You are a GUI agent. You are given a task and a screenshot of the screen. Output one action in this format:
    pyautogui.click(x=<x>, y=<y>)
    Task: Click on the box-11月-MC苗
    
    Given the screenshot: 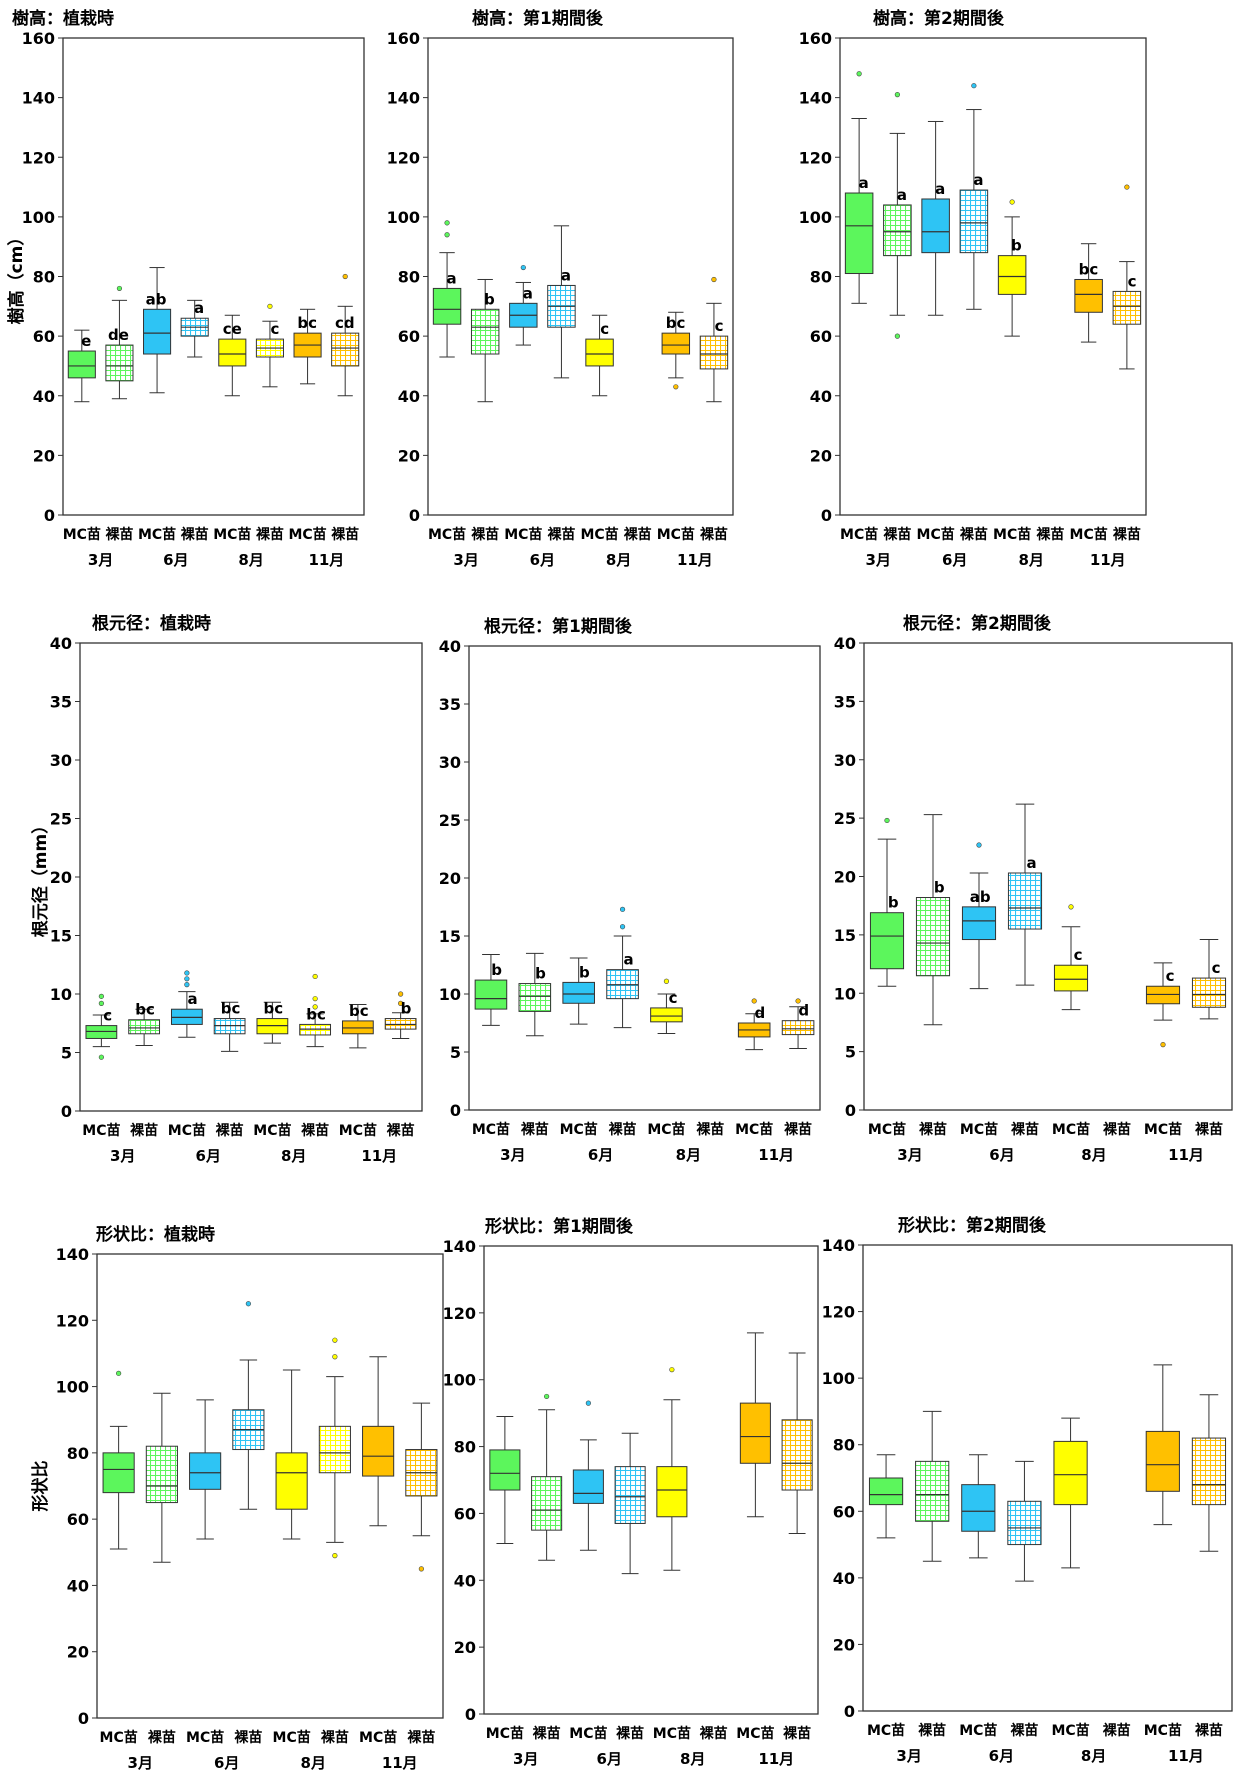 What is the action you would take?
    pyautogui.click(x=378, y=1441)
    